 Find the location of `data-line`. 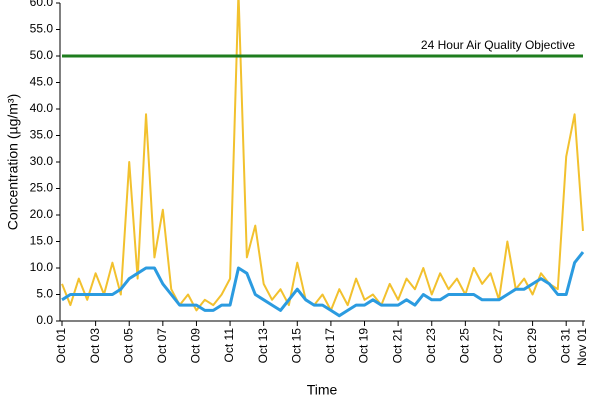

data-line is located at coordinates (323, 284).